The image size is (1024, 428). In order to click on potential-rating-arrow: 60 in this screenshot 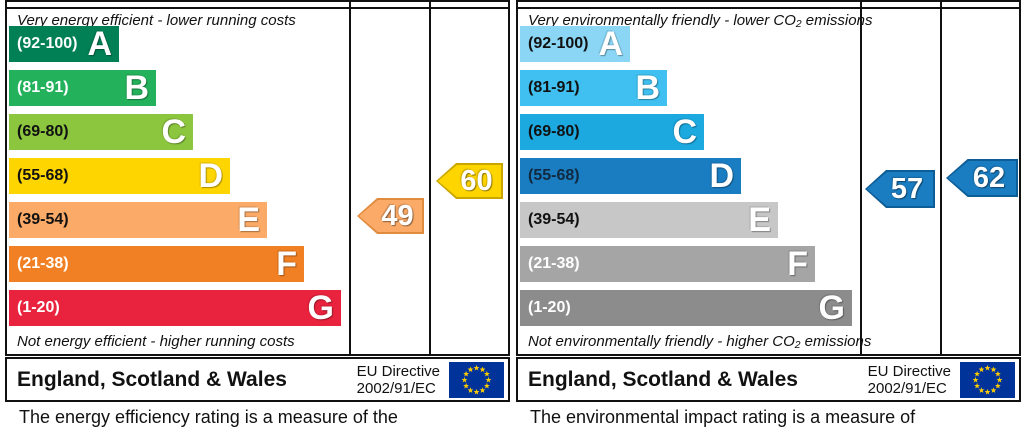, I will do `click(469, 181)`.